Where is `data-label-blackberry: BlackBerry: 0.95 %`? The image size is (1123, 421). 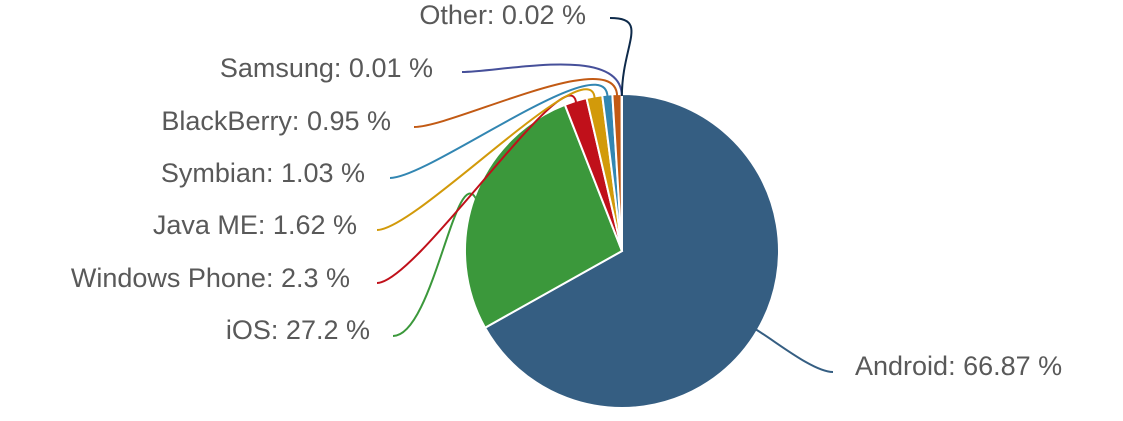
data-label-blackberry: BlackBerry: 0.95 % is located at coordinates (276, 121).